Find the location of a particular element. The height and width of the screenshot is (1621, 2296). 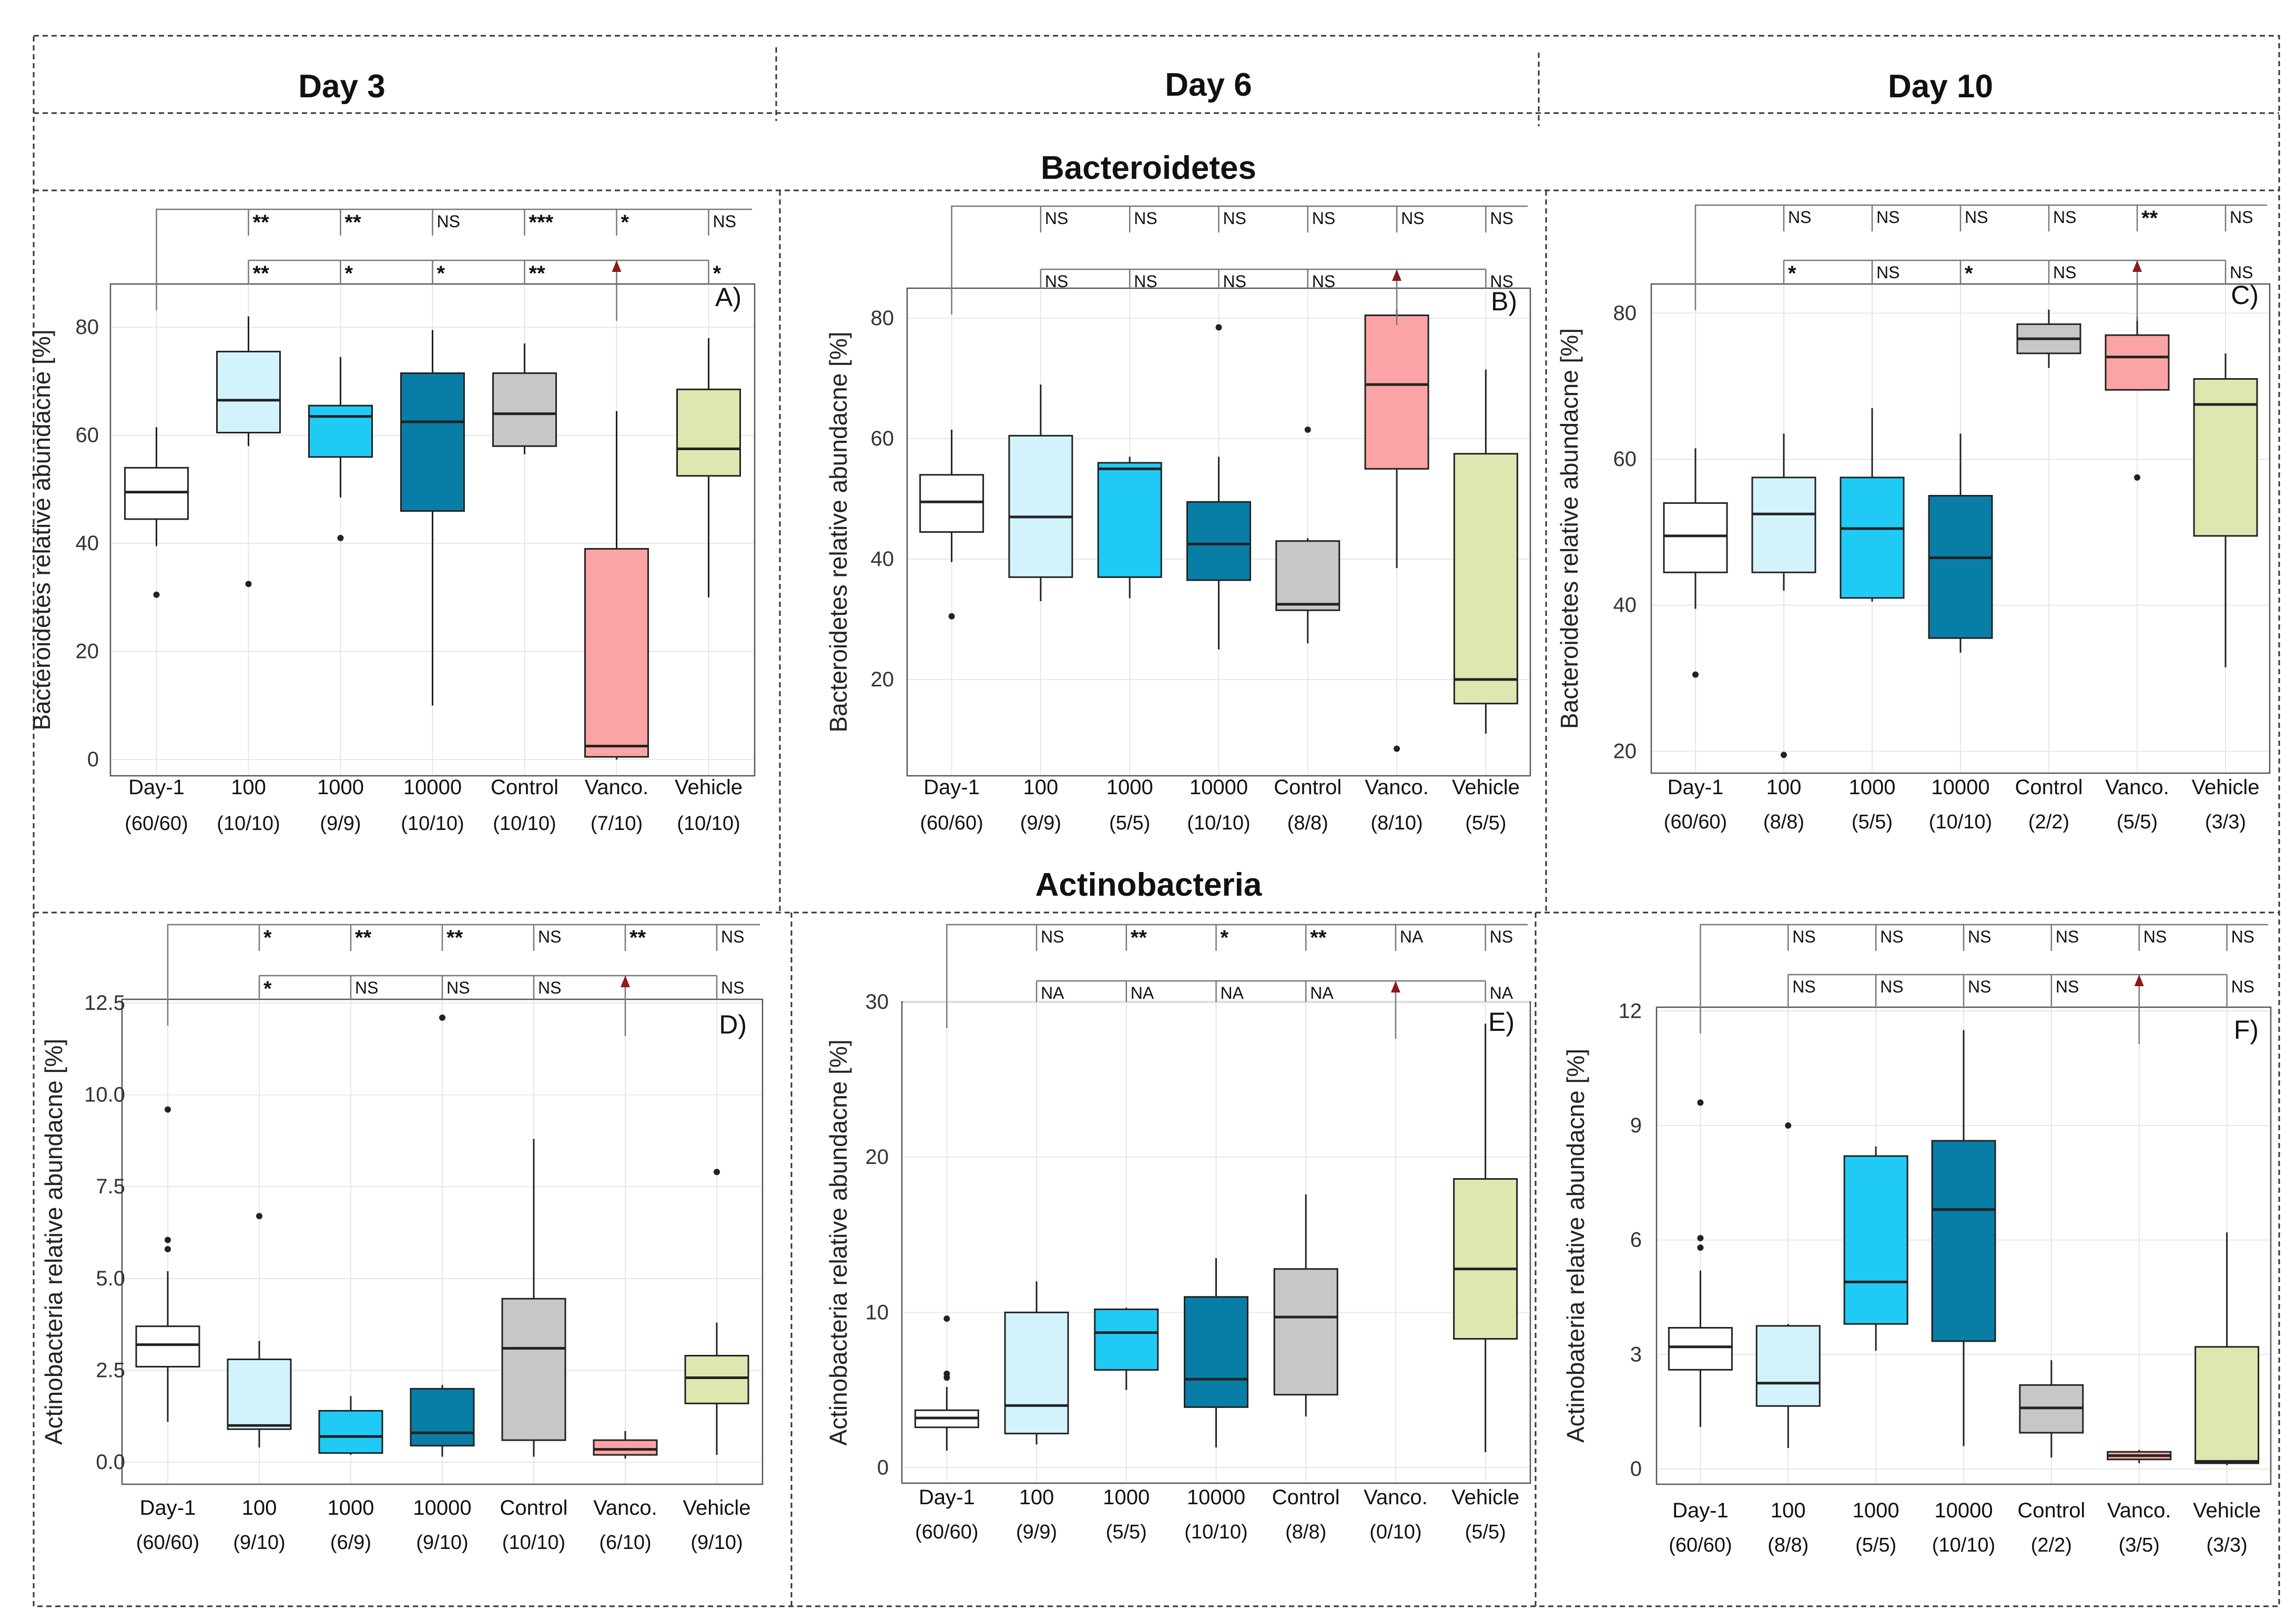

y-tick-label: 7.5 is located at coordinates (110, 1186).